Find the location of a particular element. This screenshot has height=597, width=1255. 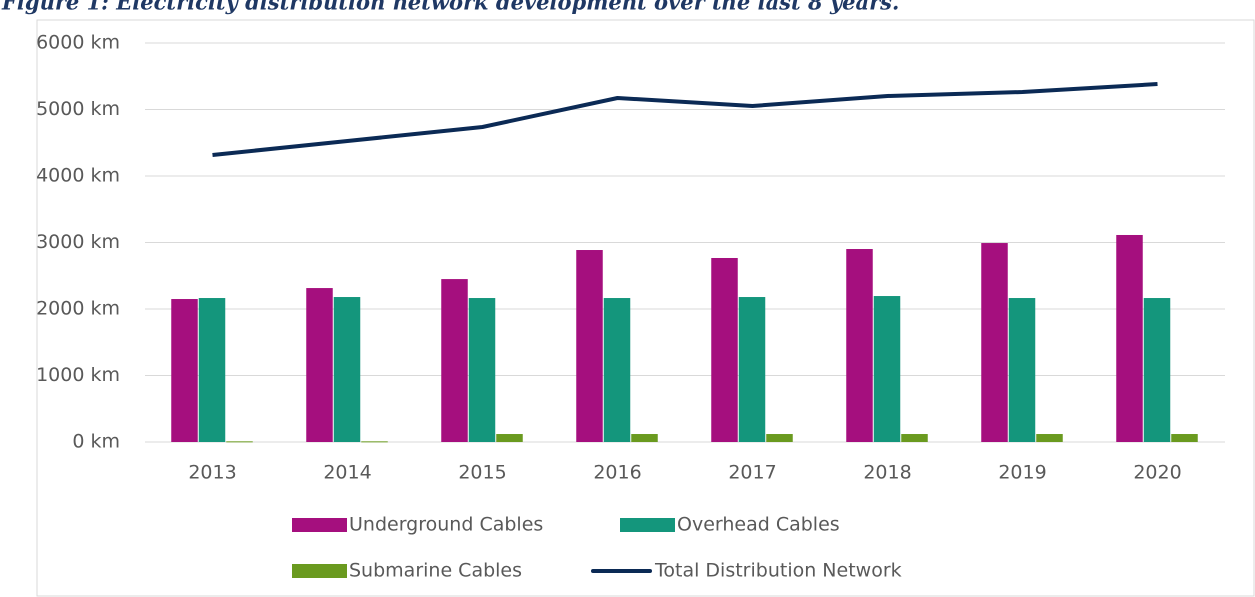

line is located at coordinates (685, 119).